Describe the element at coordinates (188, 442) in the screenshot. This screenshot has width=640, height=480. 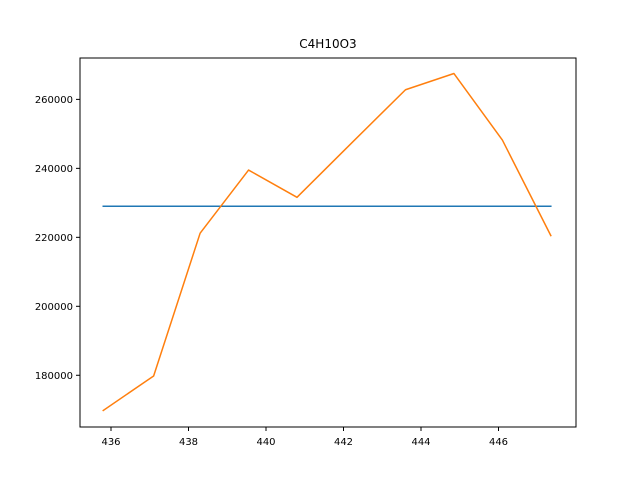
I see `x-tick-label: 438` at that location.